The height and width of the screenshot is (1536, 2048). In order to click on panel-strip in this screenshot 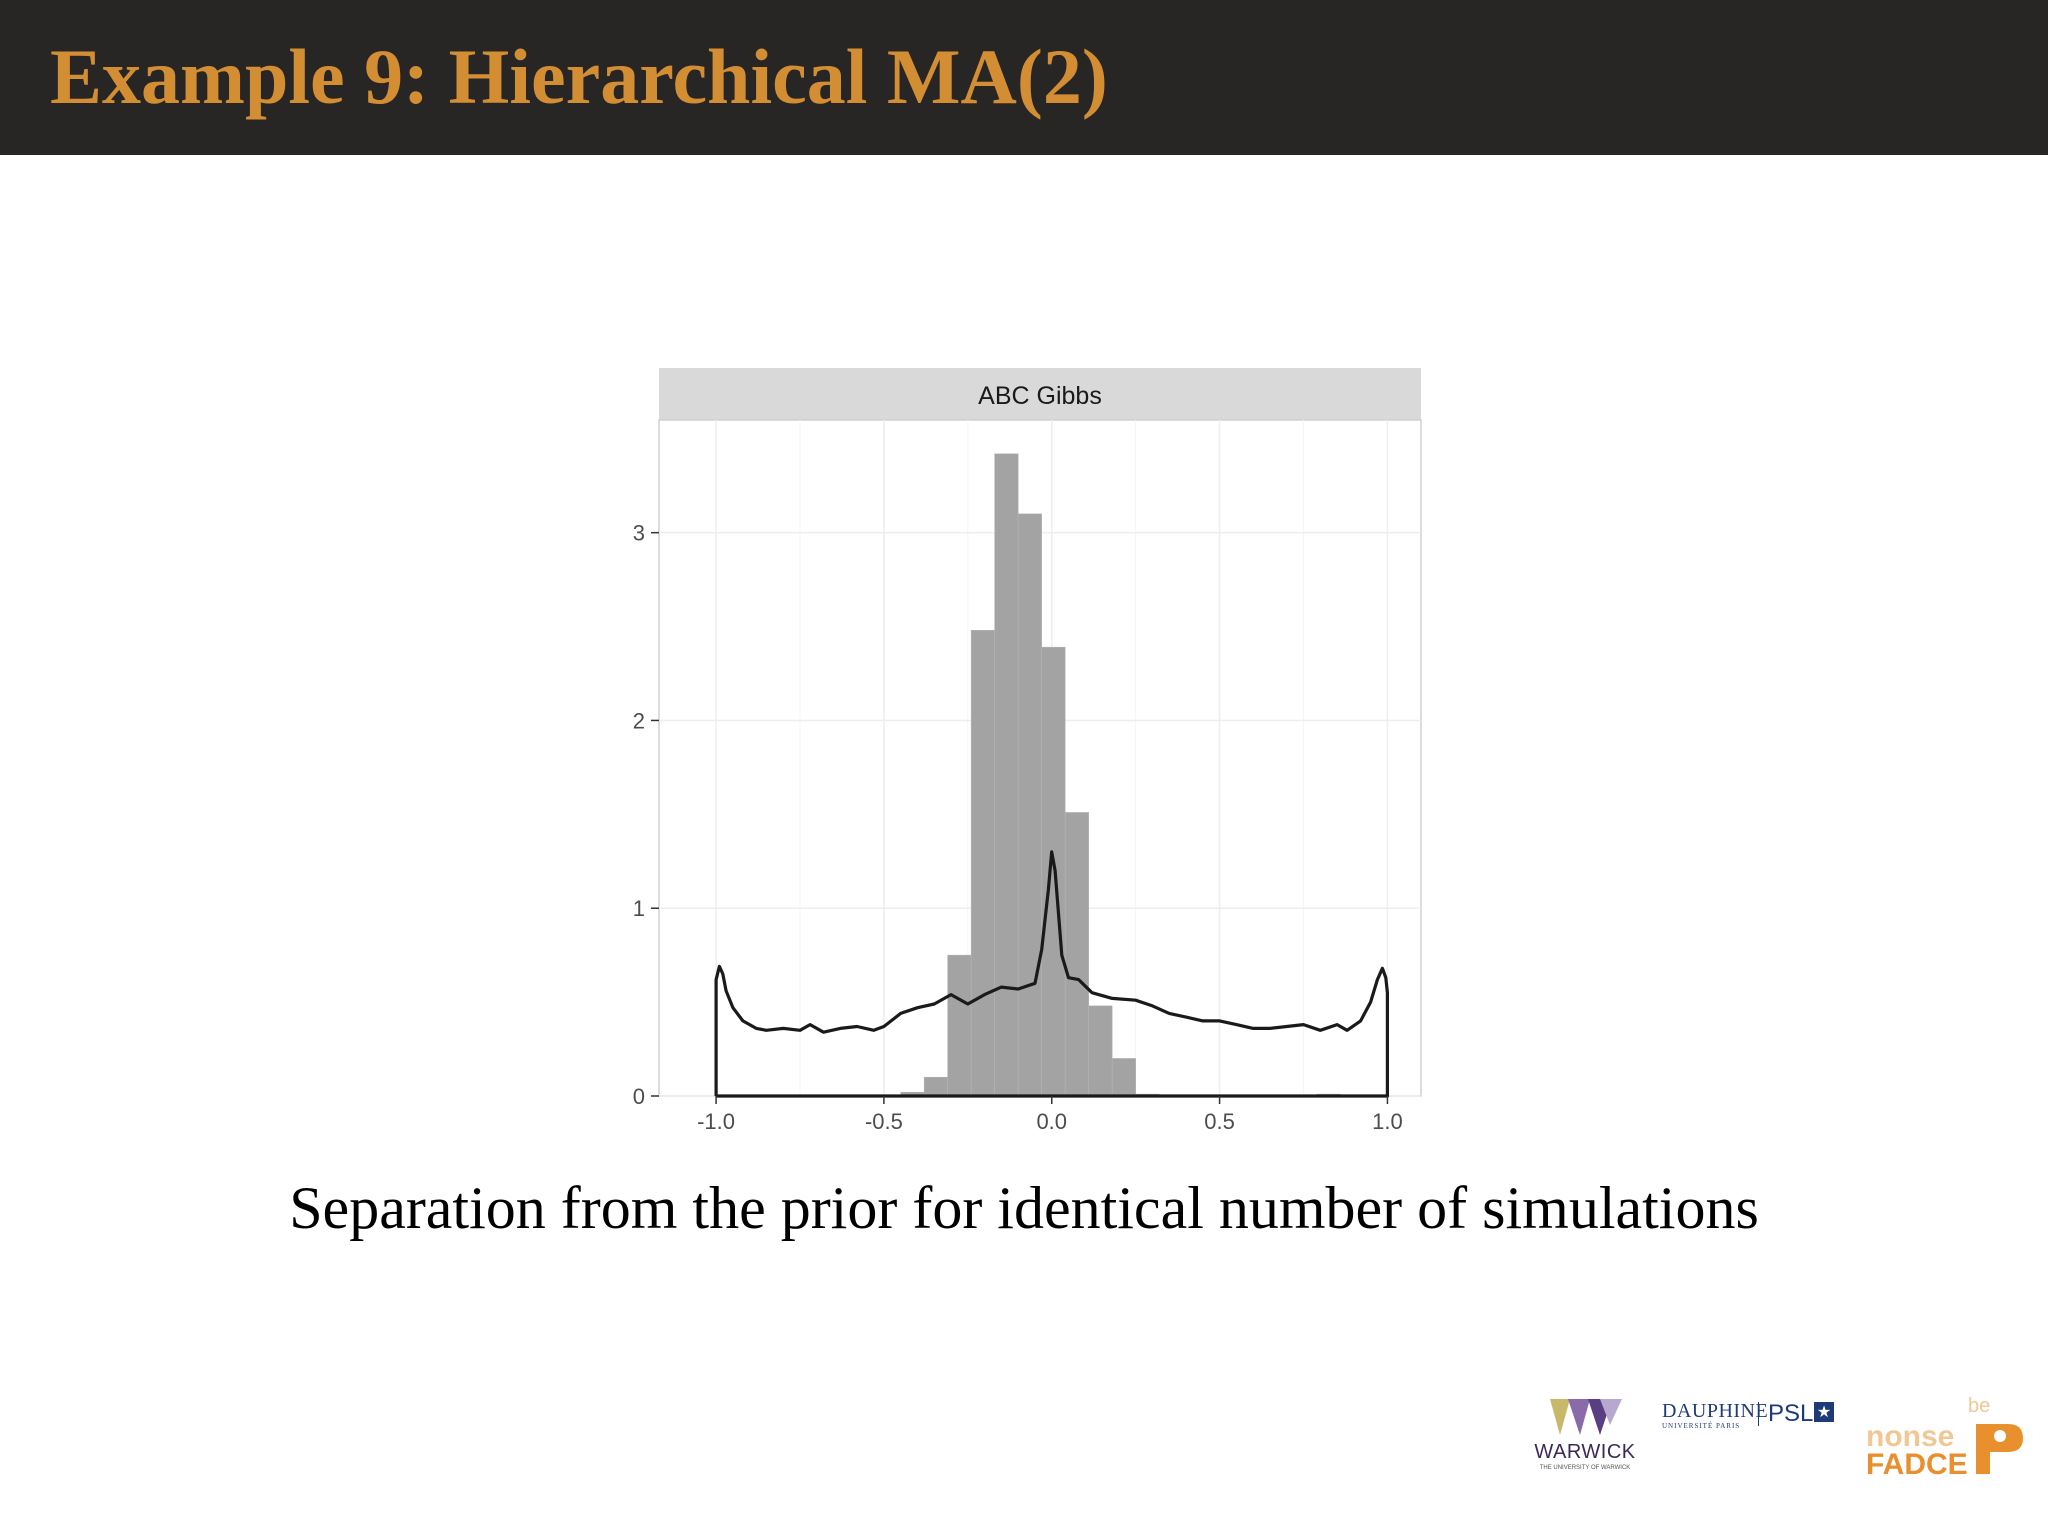, I will do `click(1040, 394)`.